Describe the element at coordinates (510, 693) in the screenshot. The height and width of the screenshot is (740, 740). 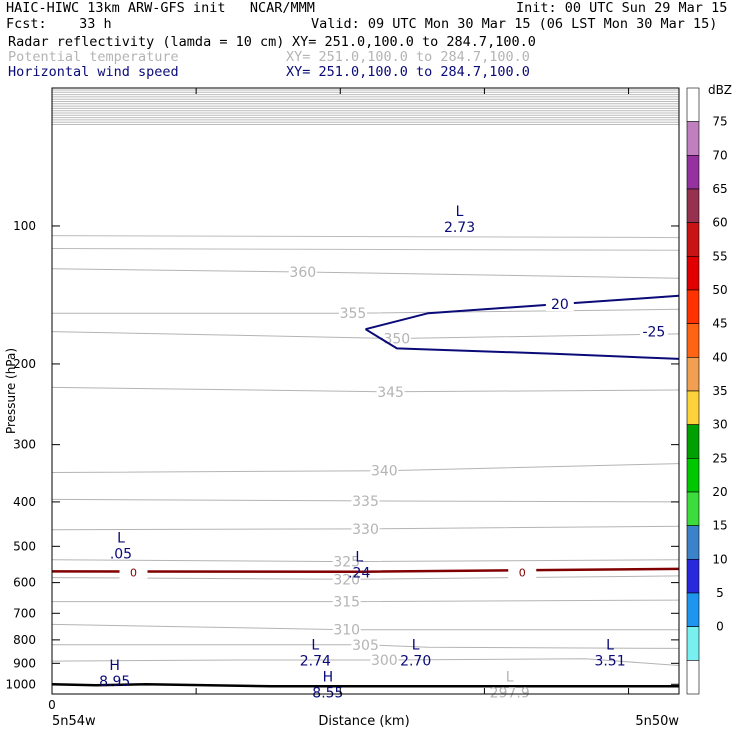
I see `extremum-value: 297.9` at that location.